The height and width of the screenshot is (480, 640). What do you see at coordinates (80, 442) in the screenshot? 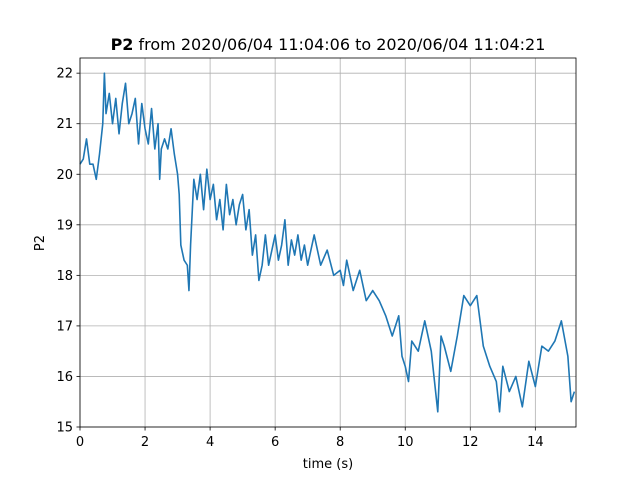
I see `x-tick-label: 0` at bounding box center [80, 442].